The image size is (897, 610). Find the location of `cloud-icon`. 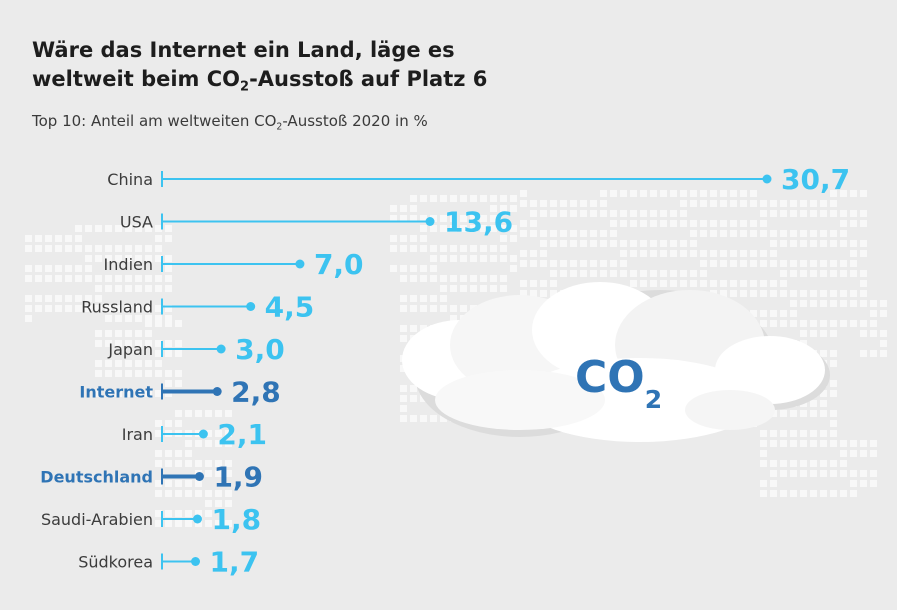

cloud-icon is located at coordinates (616, 362).